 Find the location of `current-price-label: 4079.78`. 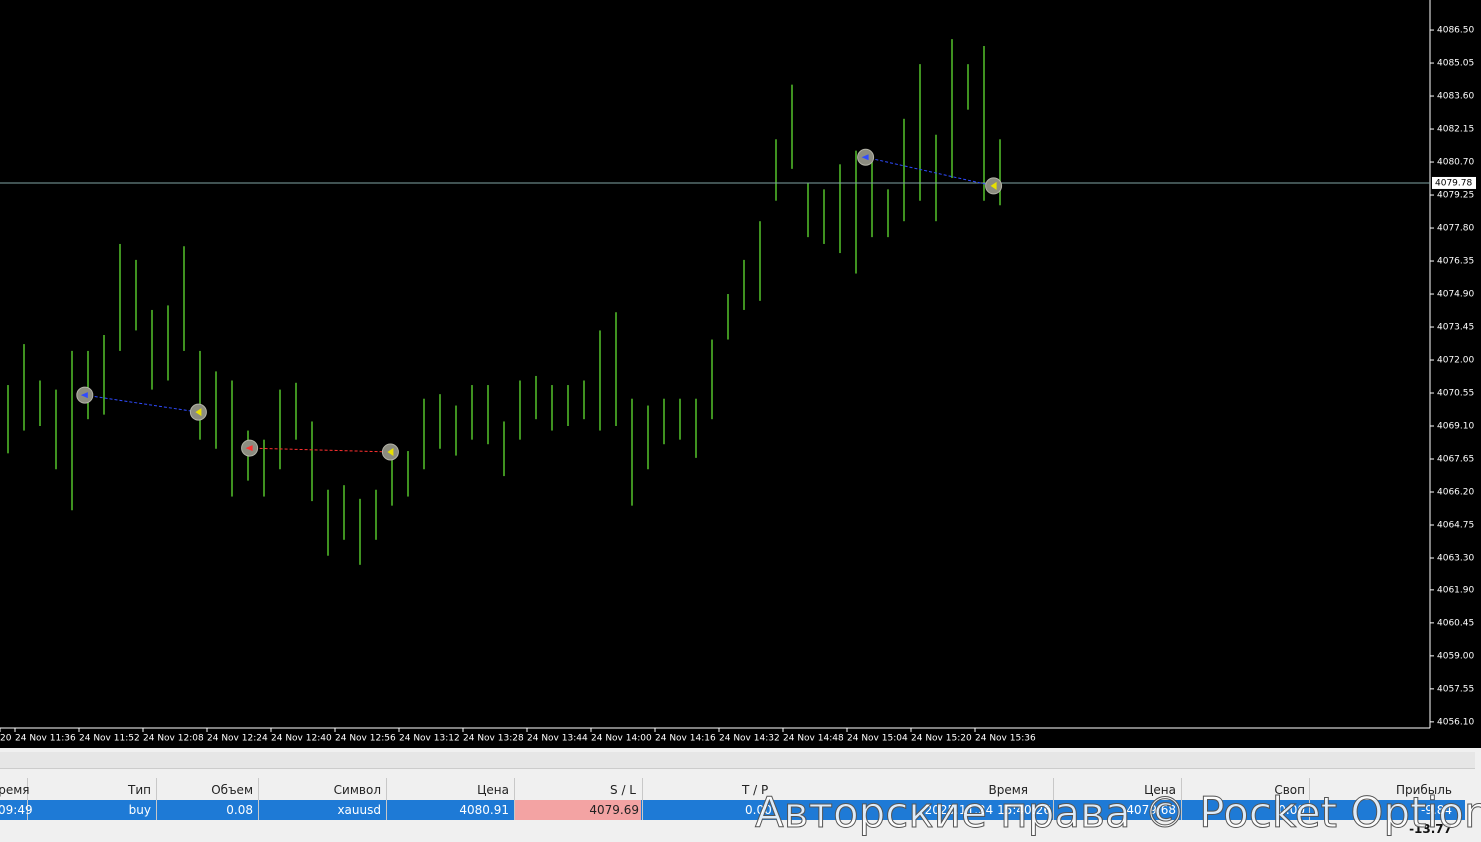

current-price-label: 4079.78 is located at coordinates (1453, 183).